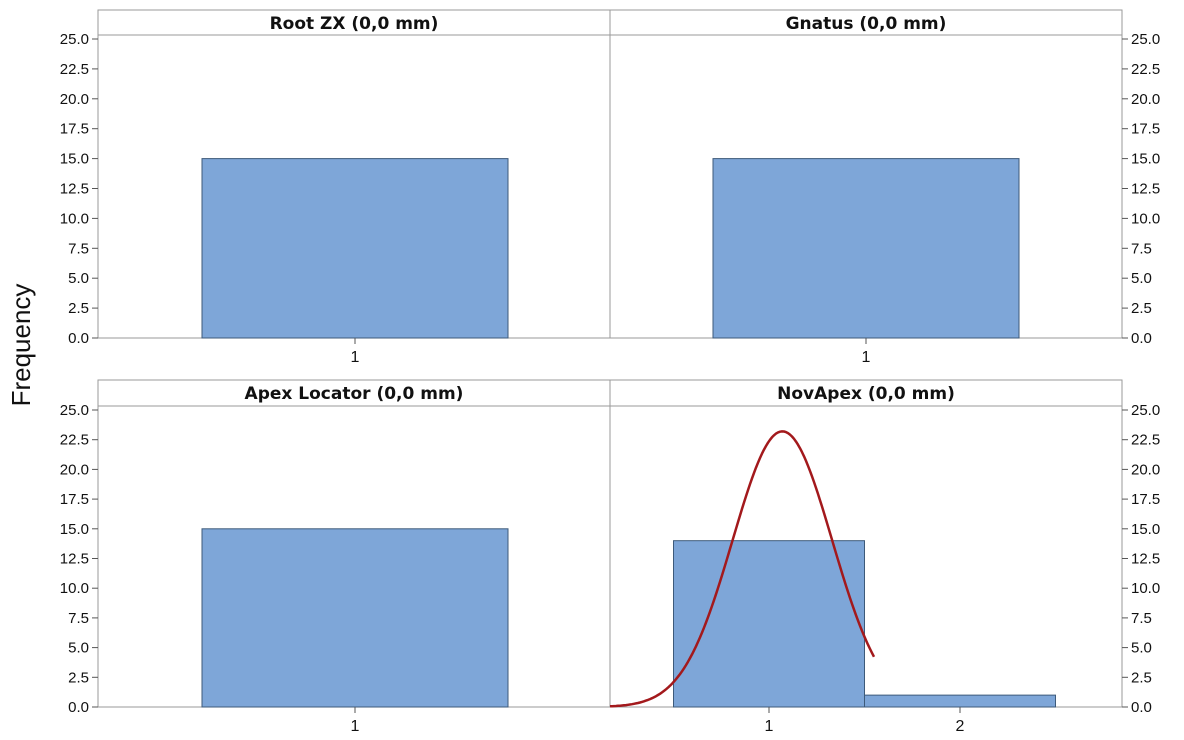 The image size is (1184, 740). Describe the element at coordinates (866, 394) in the screenshot. I see `panel-title-novapex: NovApex (0,0 mm)` at that location.